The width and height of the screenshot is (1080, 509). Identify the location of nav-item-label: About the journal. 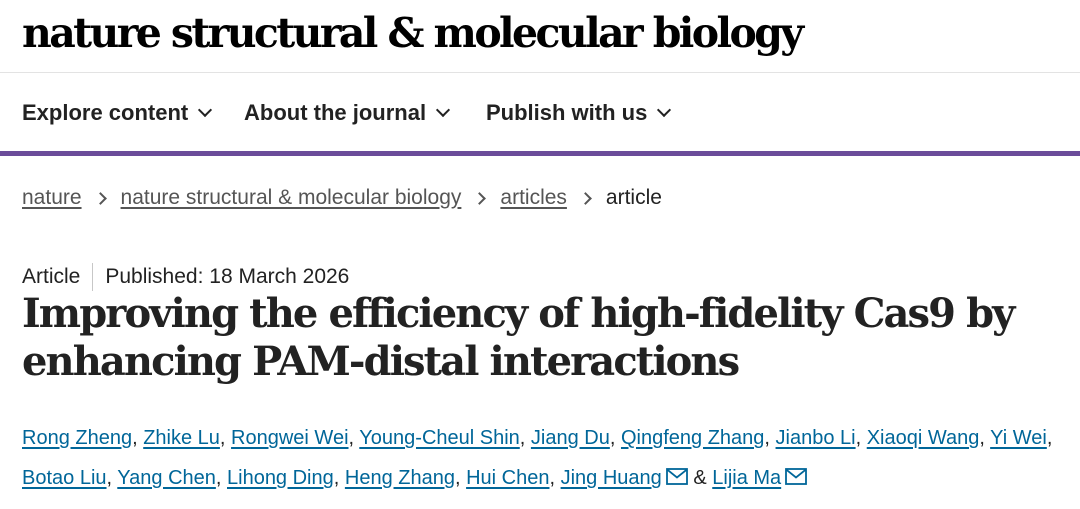
(335, 112).